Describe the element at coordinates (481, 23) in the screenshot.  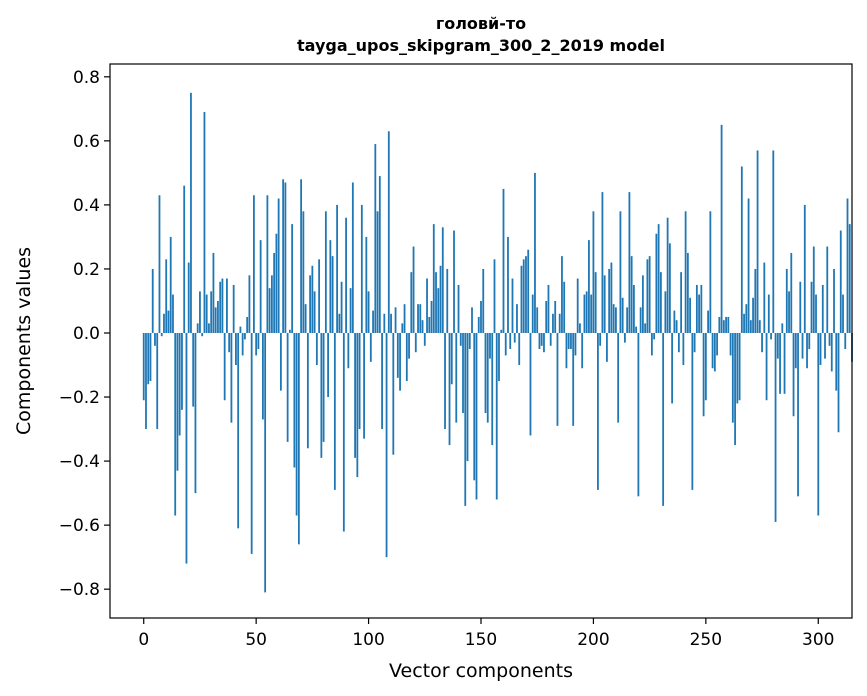
I see `chart-title: головй-то` at that location.